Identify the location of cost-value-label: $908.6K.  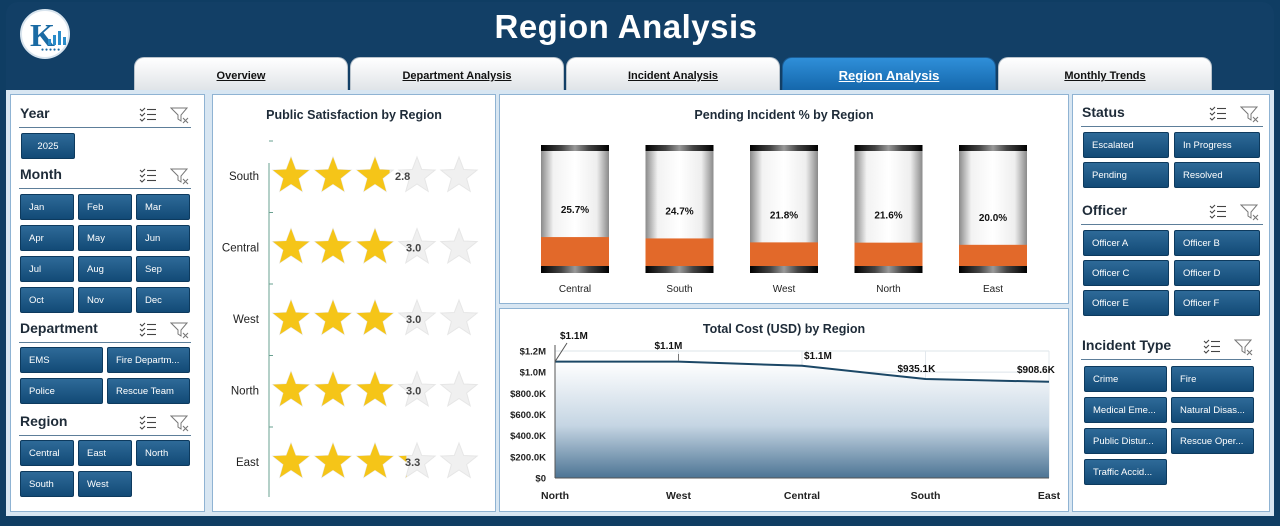
(1036, 370).